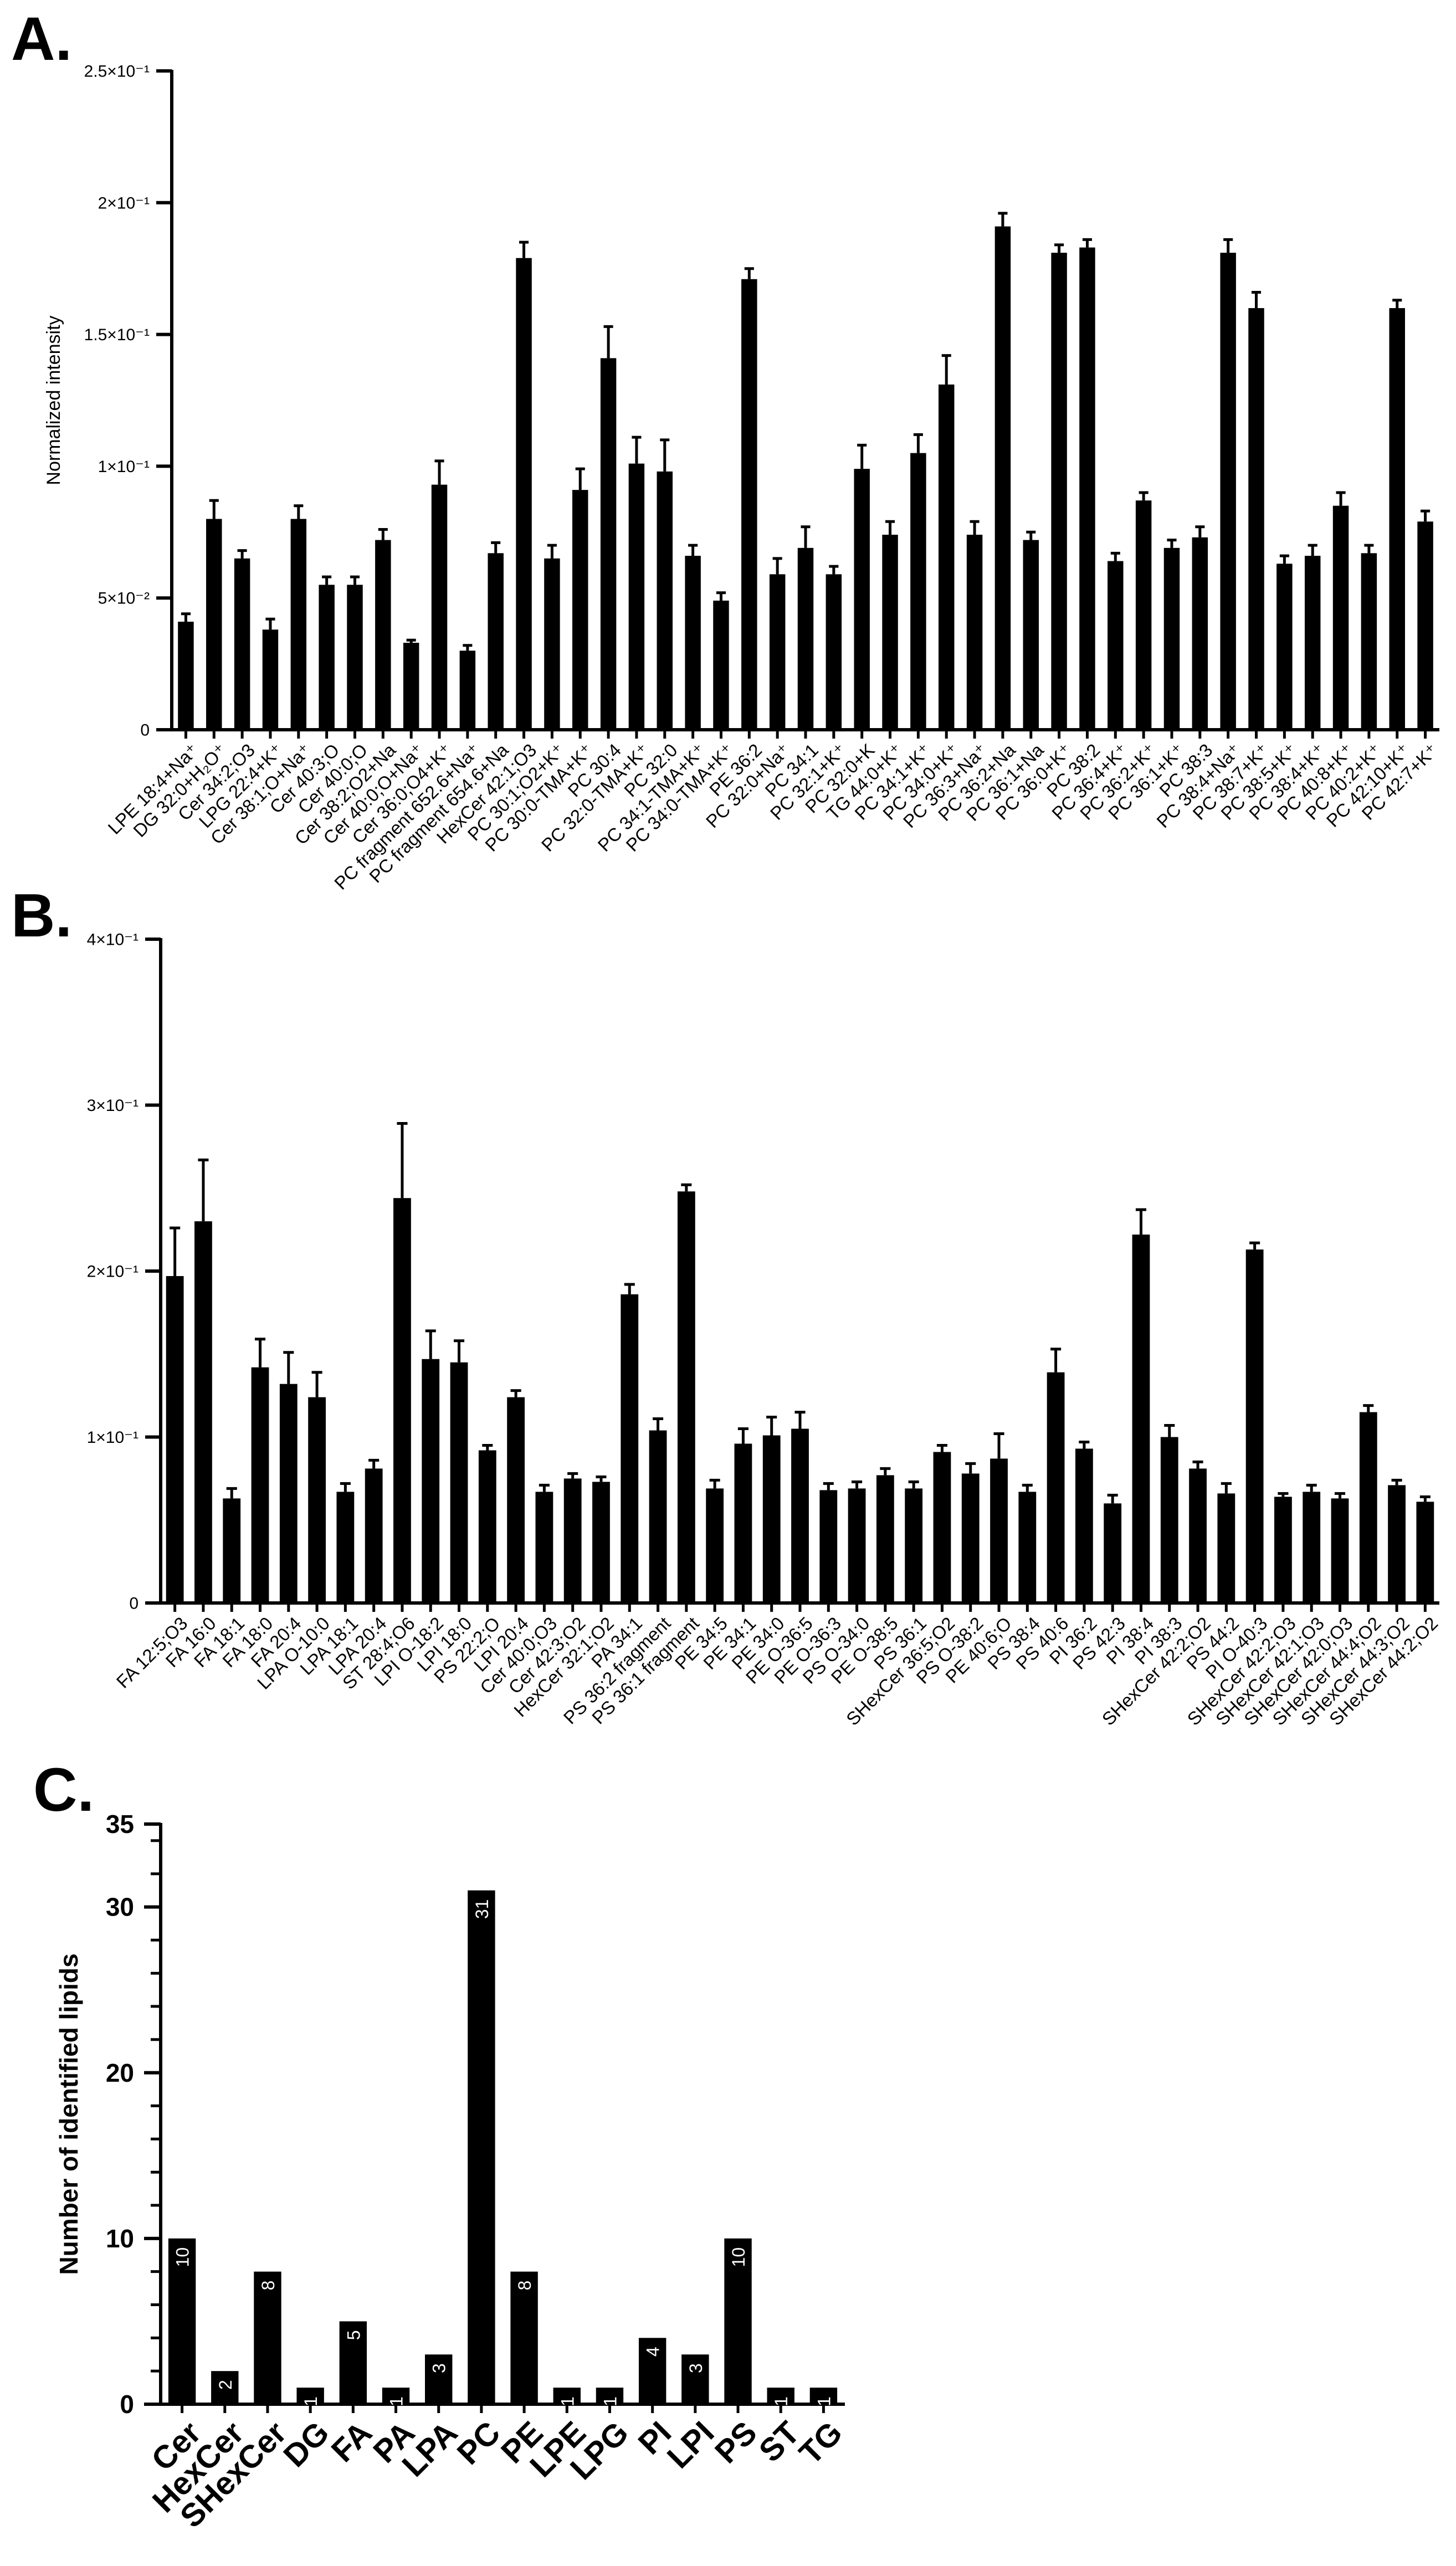 This screenshot has width=1456, height=2566. What do you see at coordinates (63, 1790) in the screenshot?
I see `panel-label-c: C.` at bounding box center [63, 1790].